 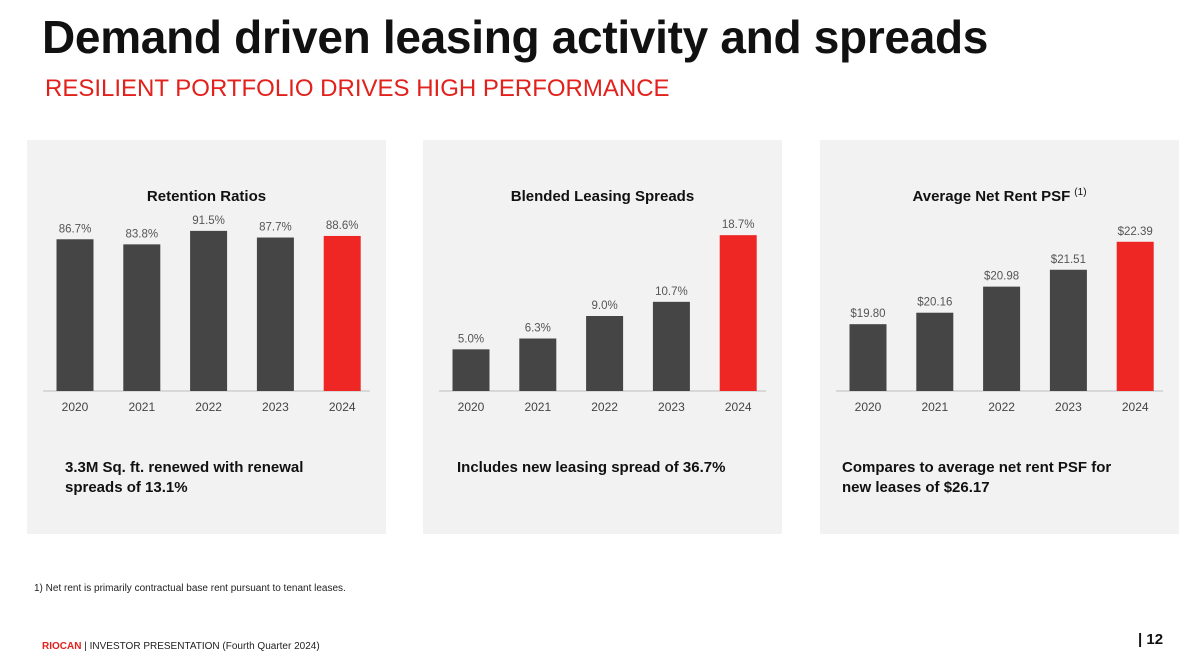 What do you see at coordinates (141, 234) in the screenshot?
I see `retention-ratios-value-label-2021: 83.8%` at bounding box center [141, 234].